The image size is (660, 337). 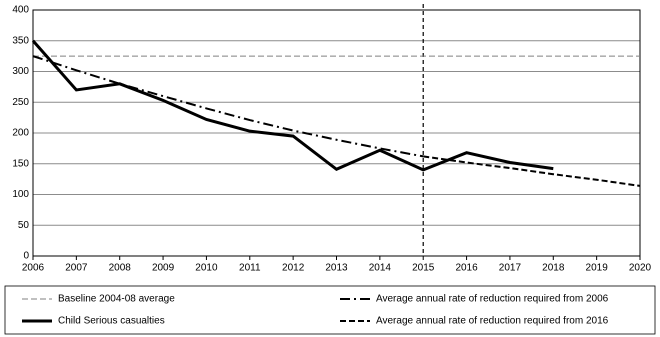 What do you see at coordinates (24, 225) in the screenshot?
I see `y-tick-label: 50` at bounding box center [24, 225].